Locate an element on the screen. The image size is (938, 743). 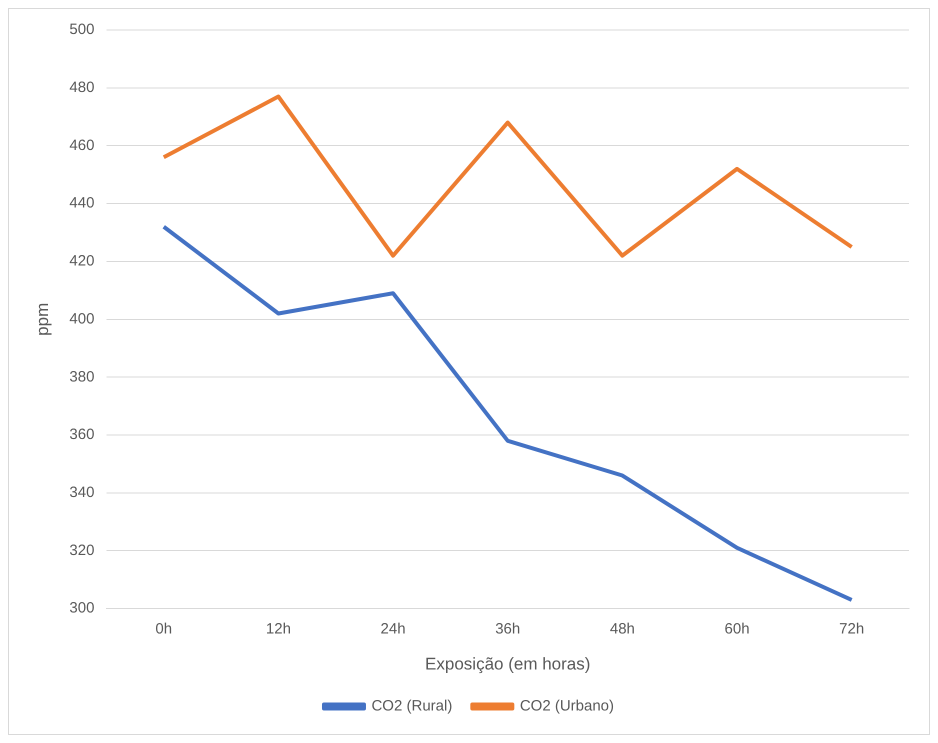
y-tick-label: 500 is located at coordinates (81, 29).